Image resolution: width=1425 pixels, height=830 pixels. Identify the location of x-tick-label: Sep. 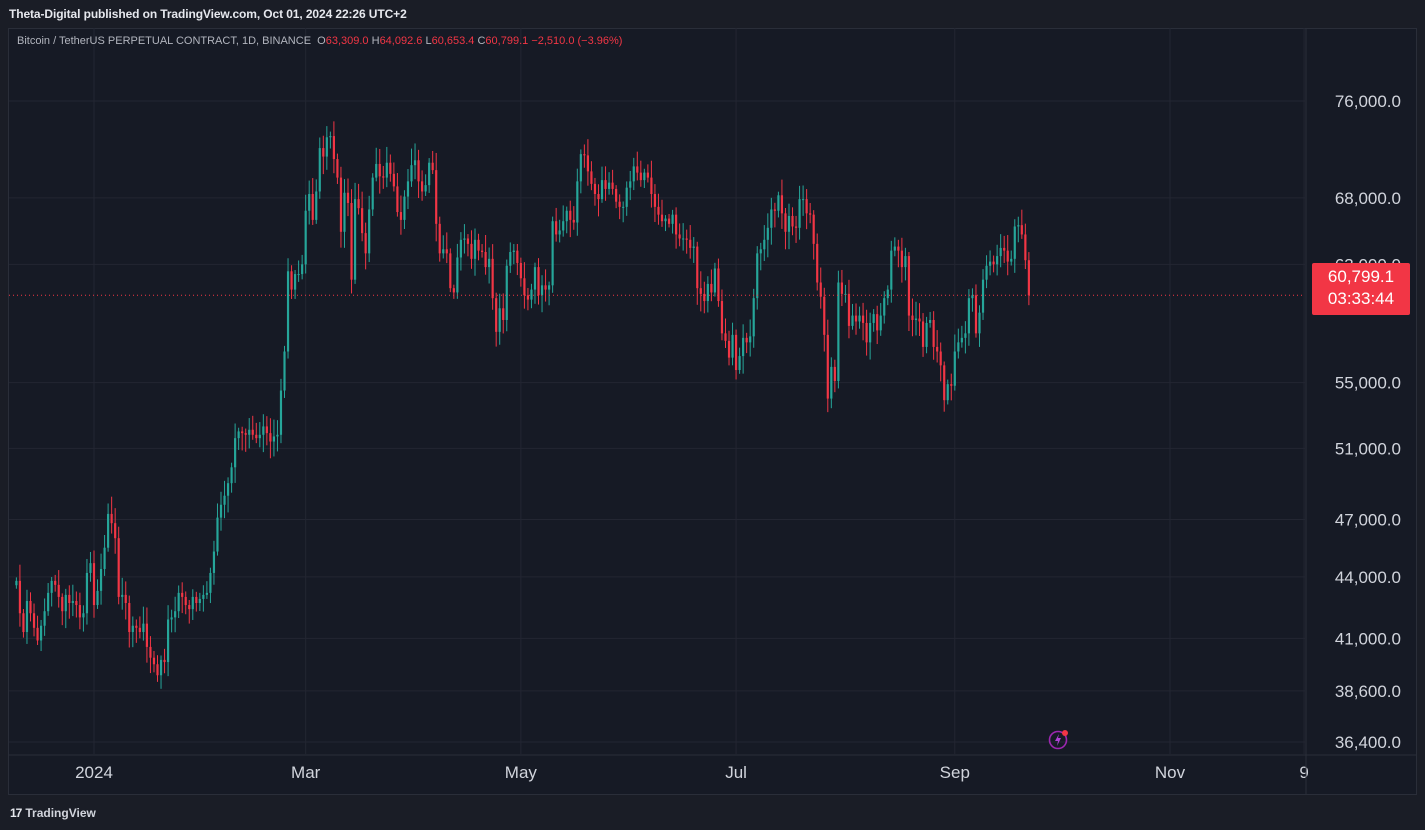
(955, 772).